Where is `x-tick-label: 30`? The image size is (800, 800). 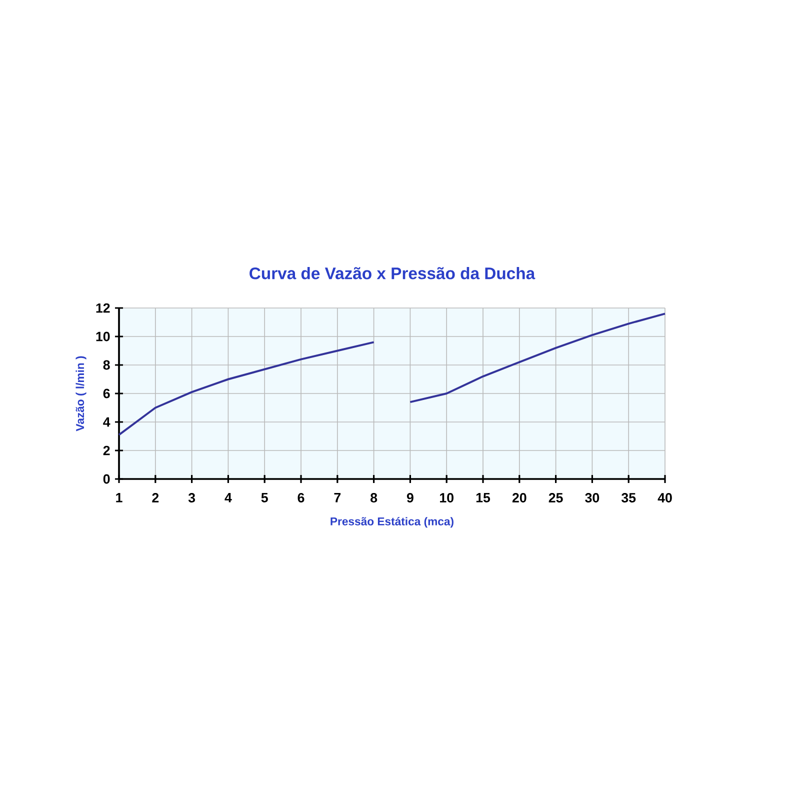
x-tick-label: 30 is located at coordinates (592, 497).